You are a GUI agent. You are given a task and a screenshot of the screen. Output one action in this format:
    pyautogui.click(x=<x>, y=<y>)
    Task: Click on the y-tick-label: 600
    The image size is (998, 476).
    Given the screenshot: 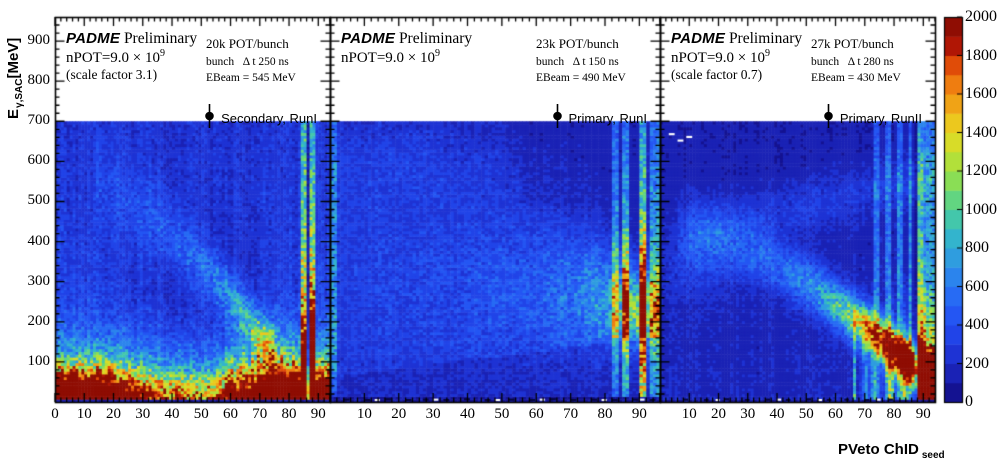 What is the action you would take?
    pyautogui.click(x=39, y=160)
    